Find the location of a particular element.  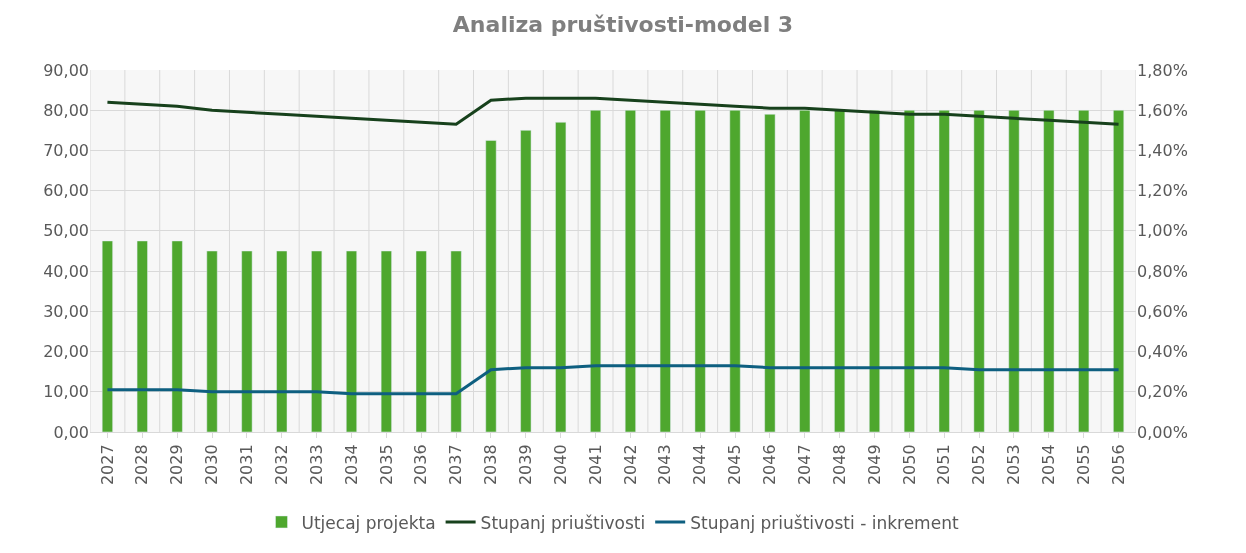

chart-title: Analiza pruštivosti-model 3 is located at coordinates (623, 24).